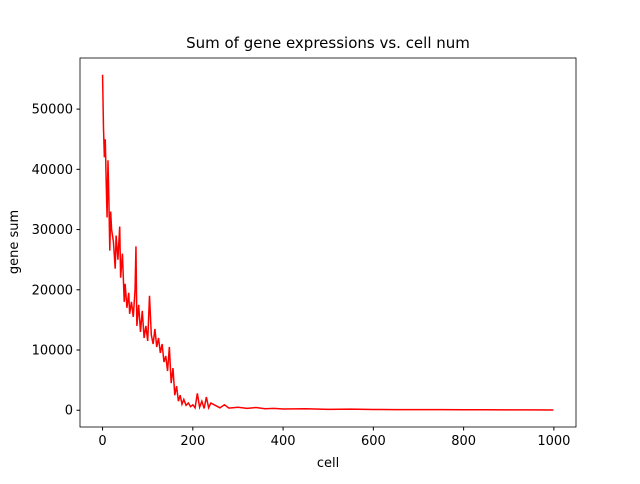 The height and width of the screenshot is (484, 640). I want to click on chart-title: Sum of gene expressions vs. cell num, so click(328, 43).